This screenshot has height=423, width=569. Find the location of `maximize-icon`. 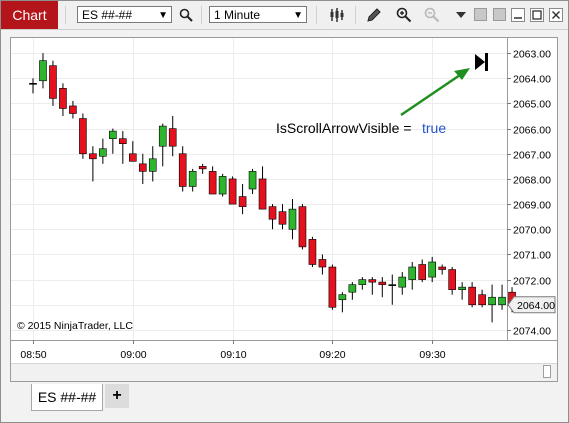

maximize-icon is located at coordinates (537, 15).